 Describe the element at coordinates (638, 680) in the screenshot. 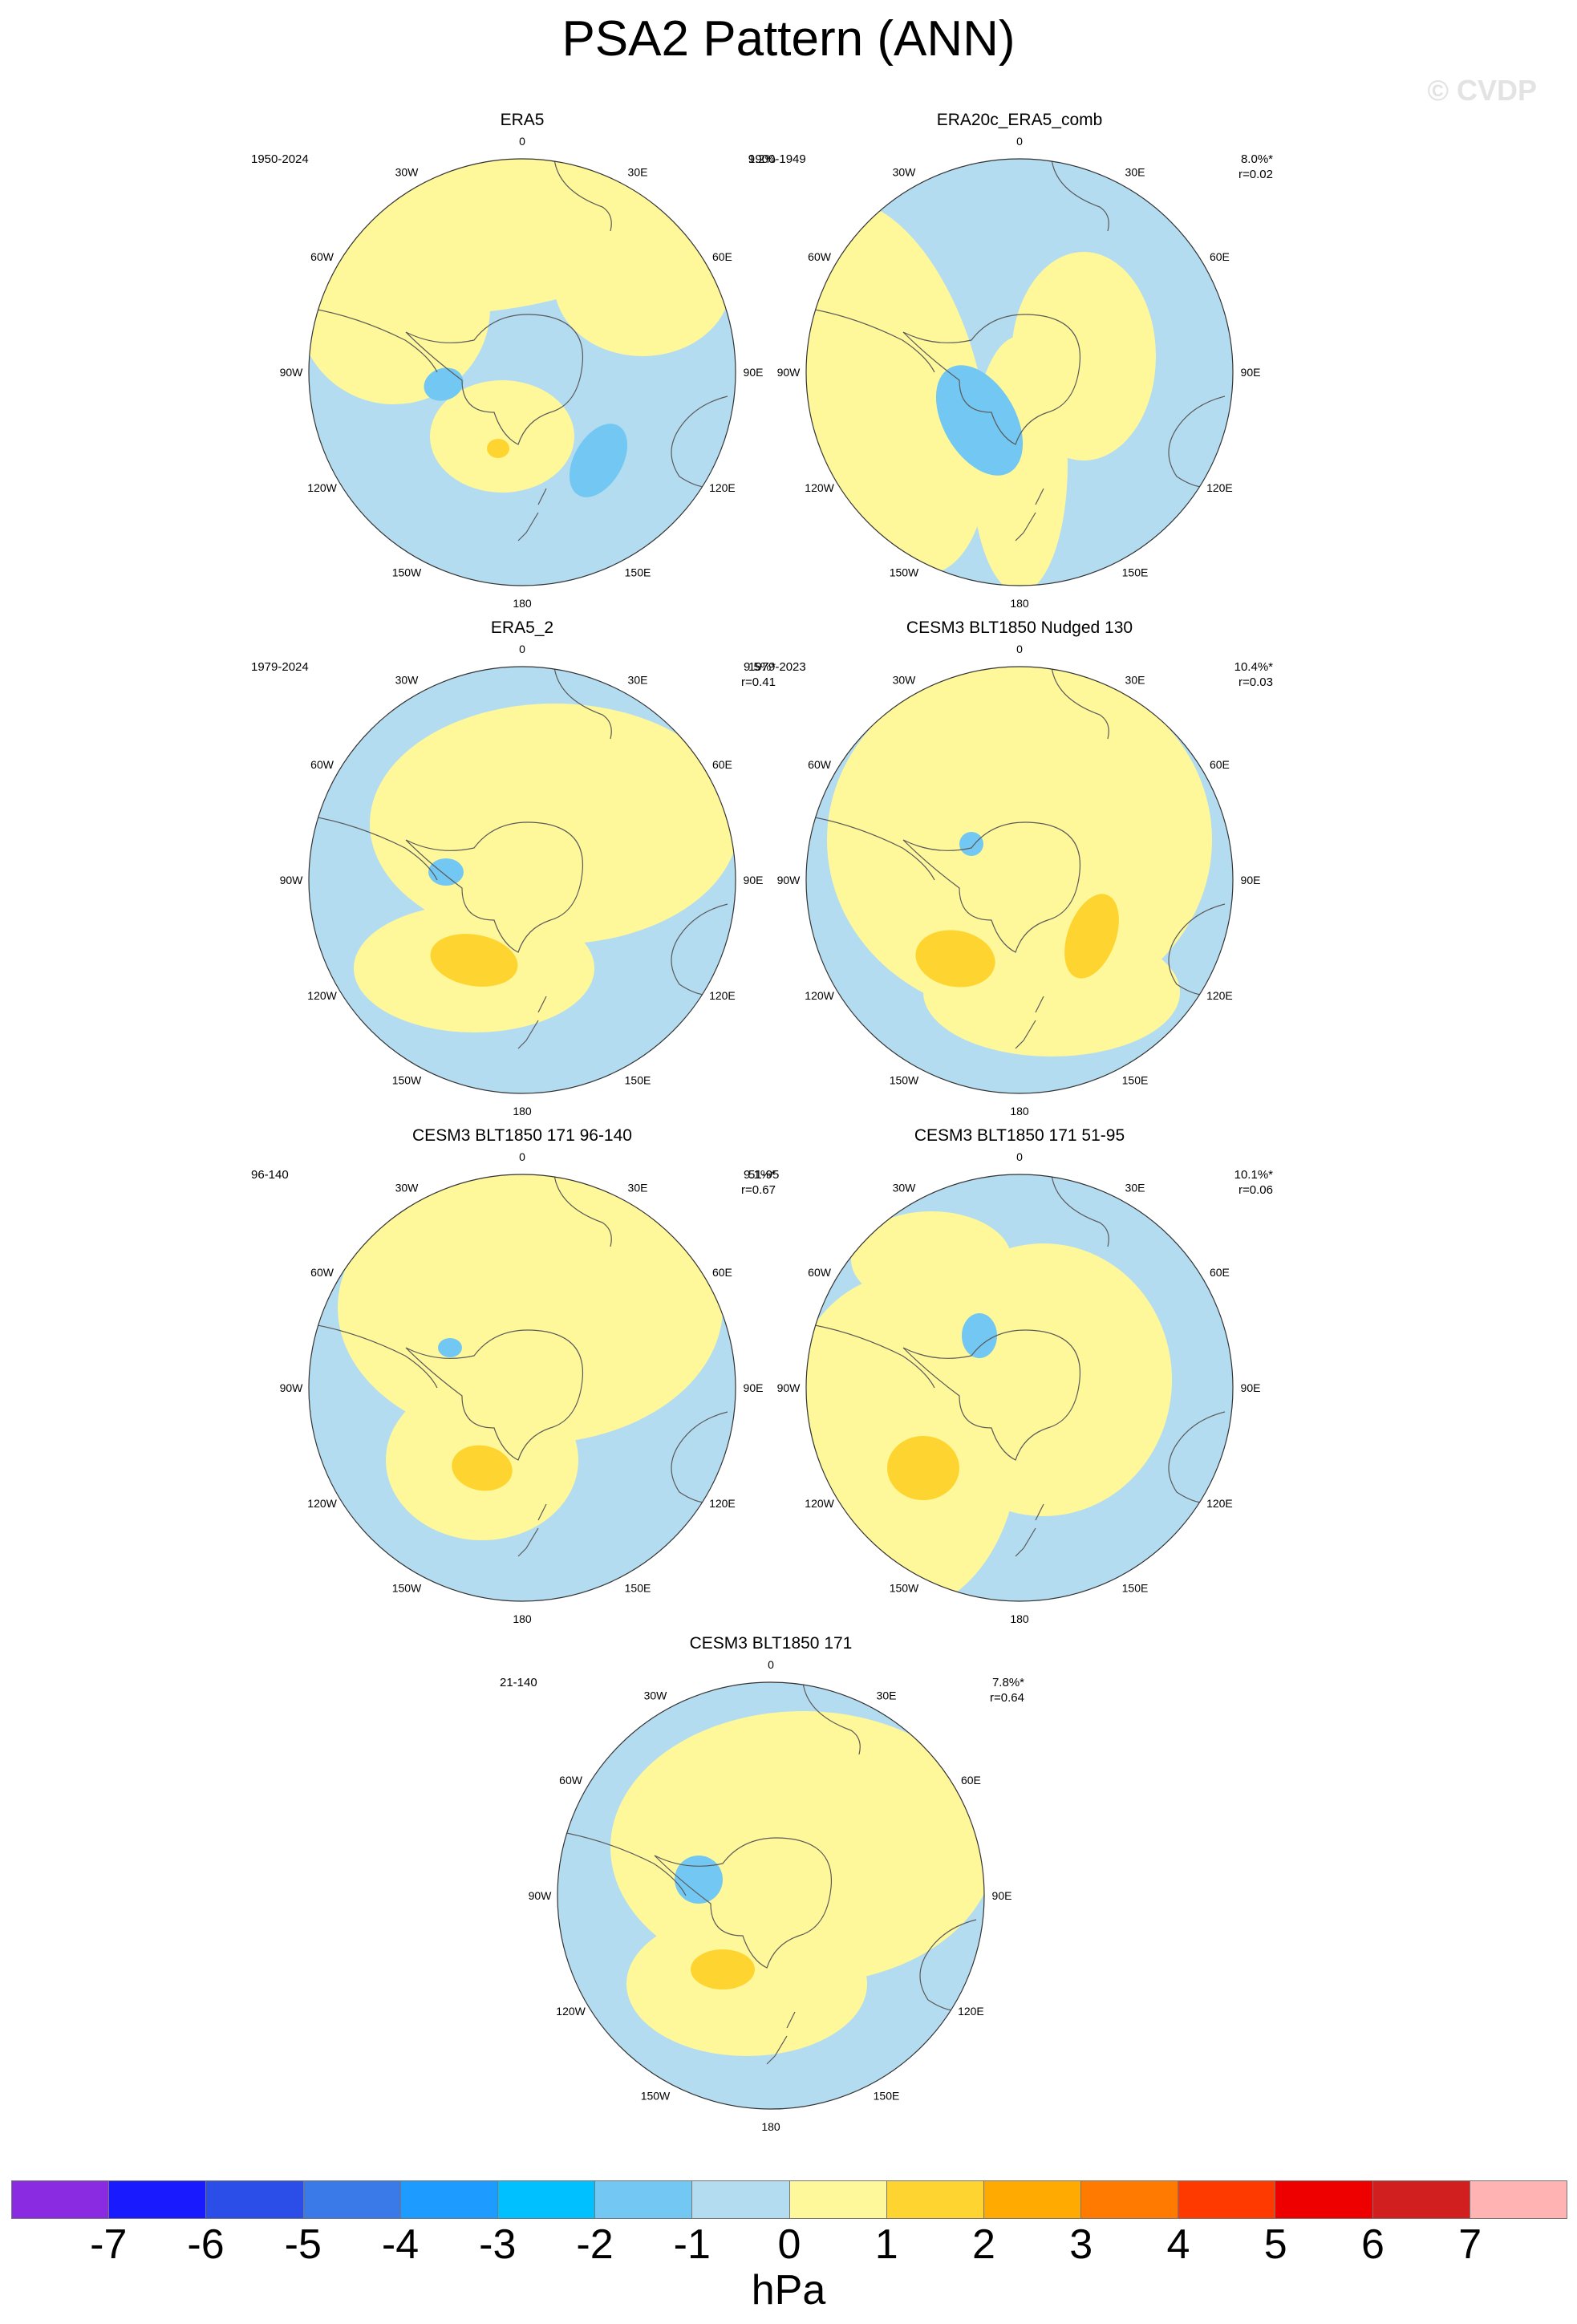

I see `longitude-label: 30E` at that location.